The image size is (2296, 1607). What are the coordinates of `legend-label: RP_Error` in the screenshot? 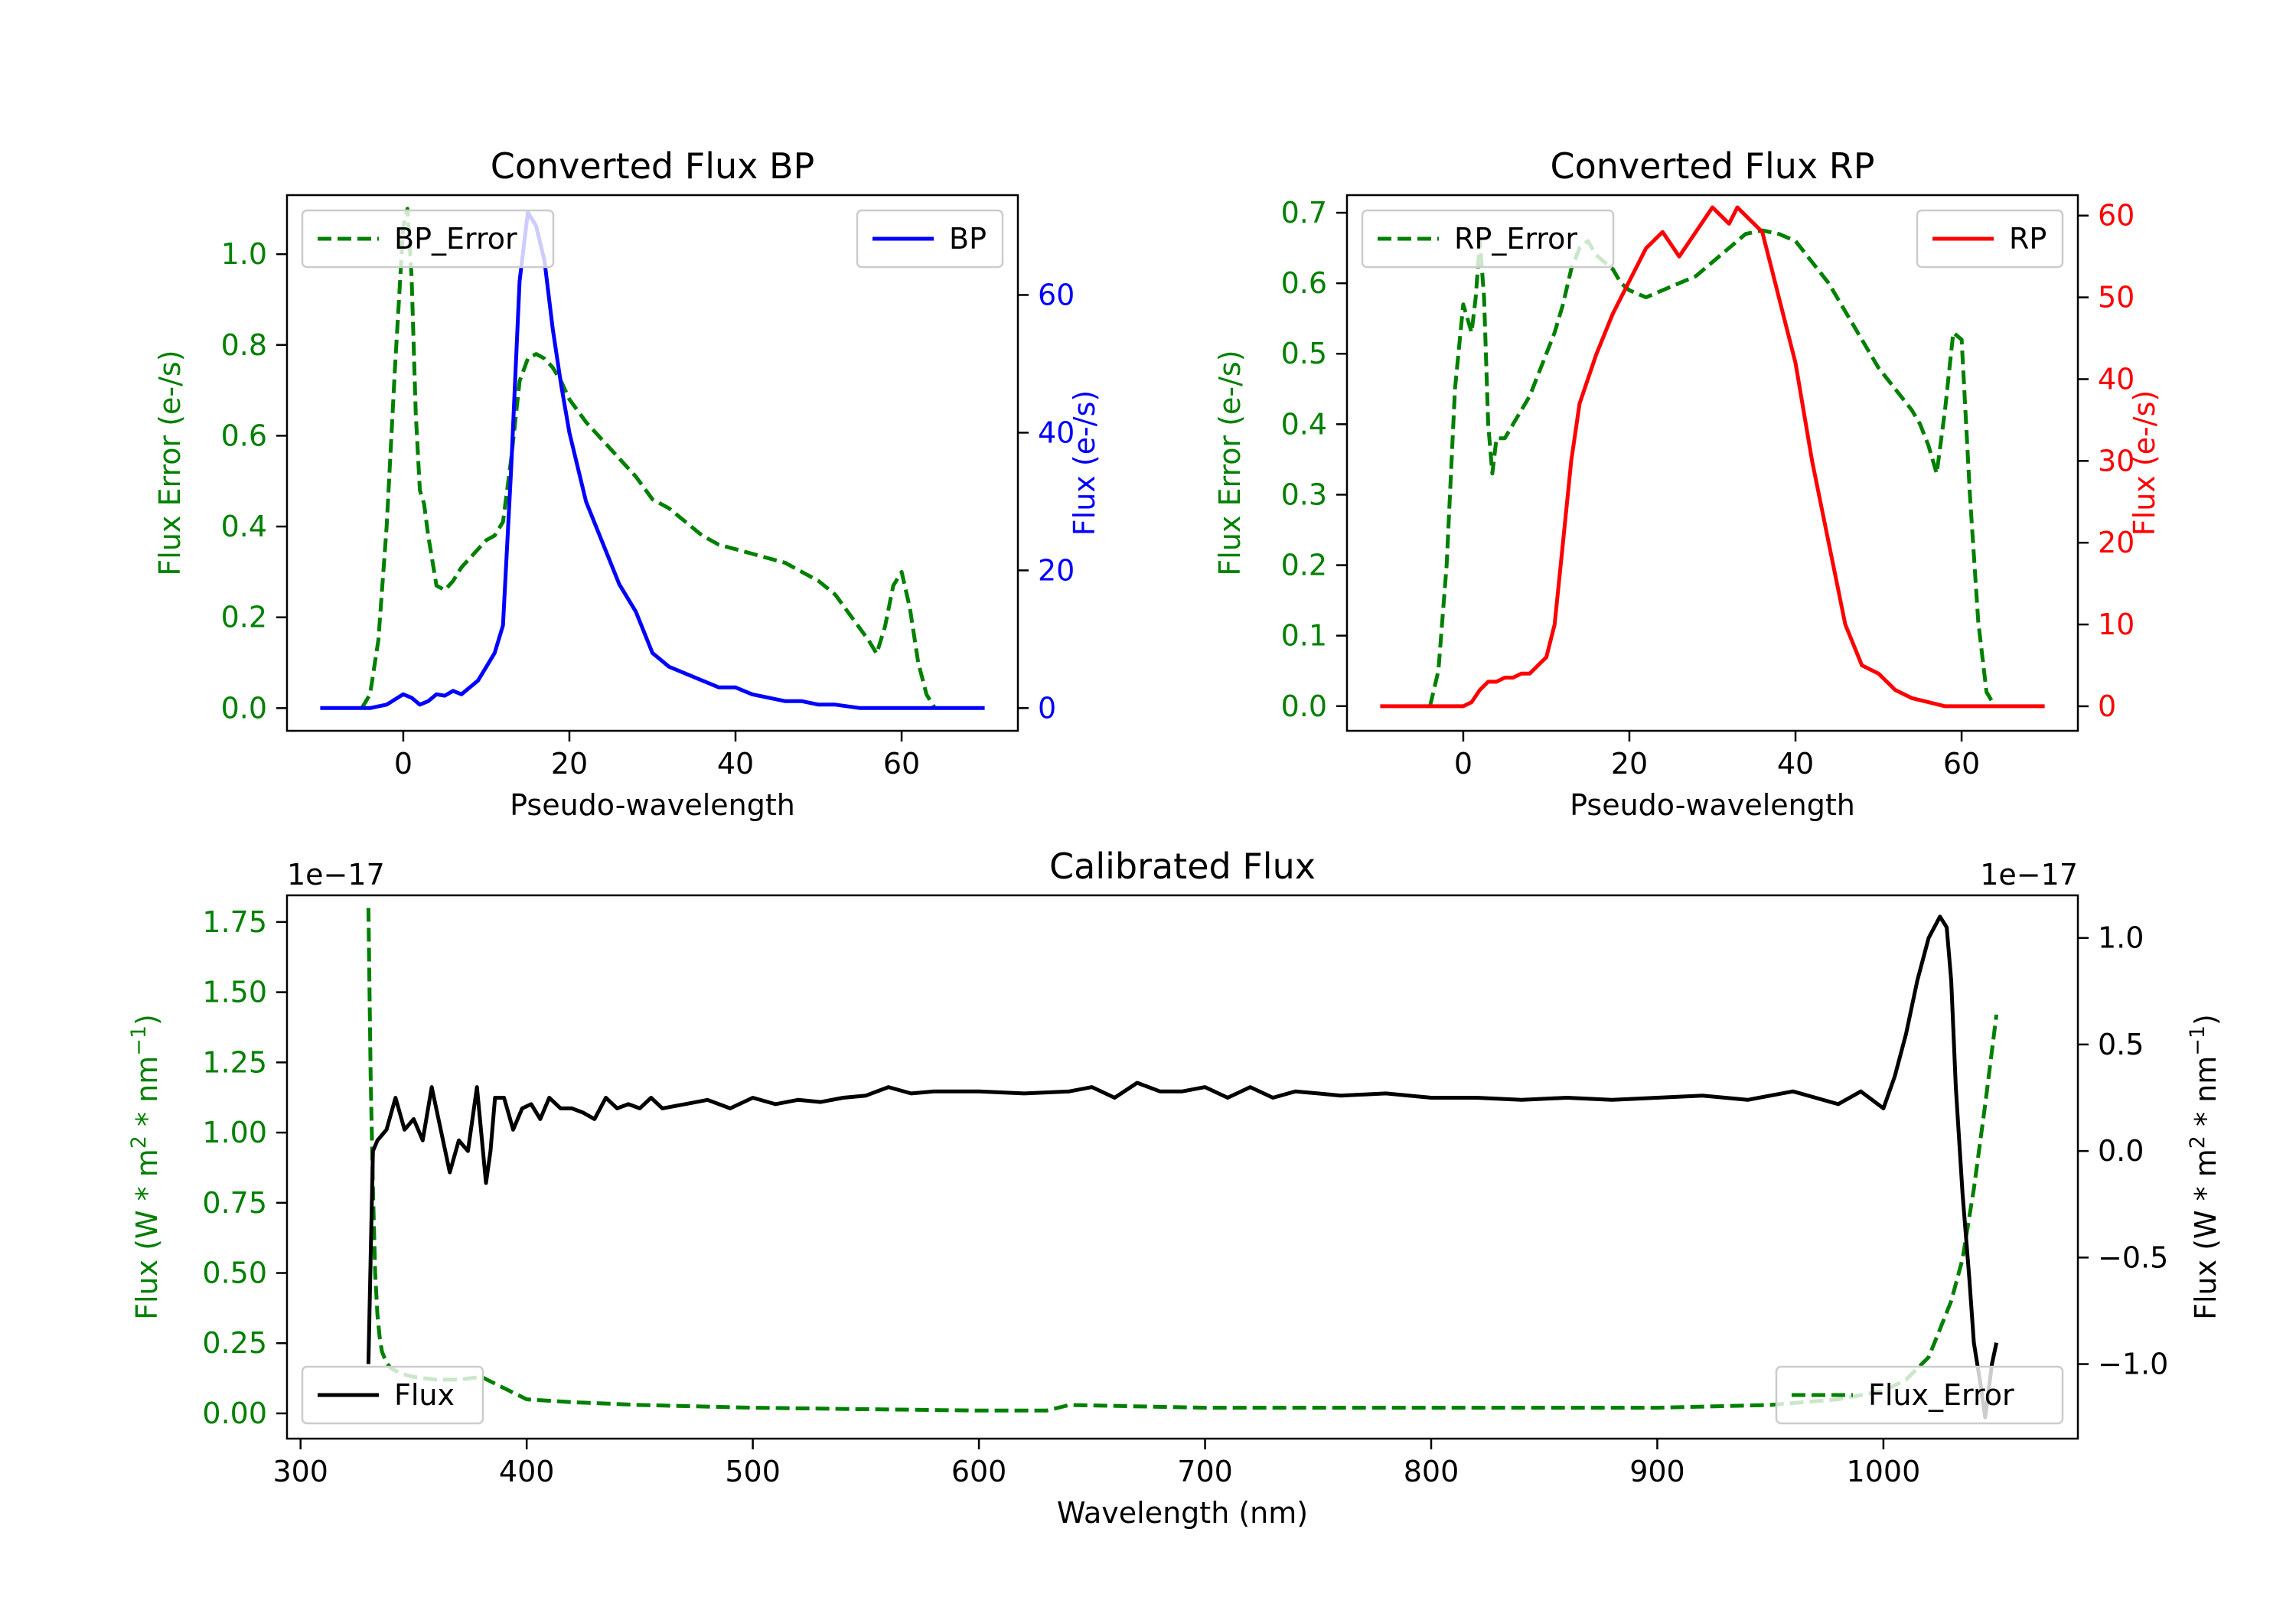 It's located at (1515, 239).